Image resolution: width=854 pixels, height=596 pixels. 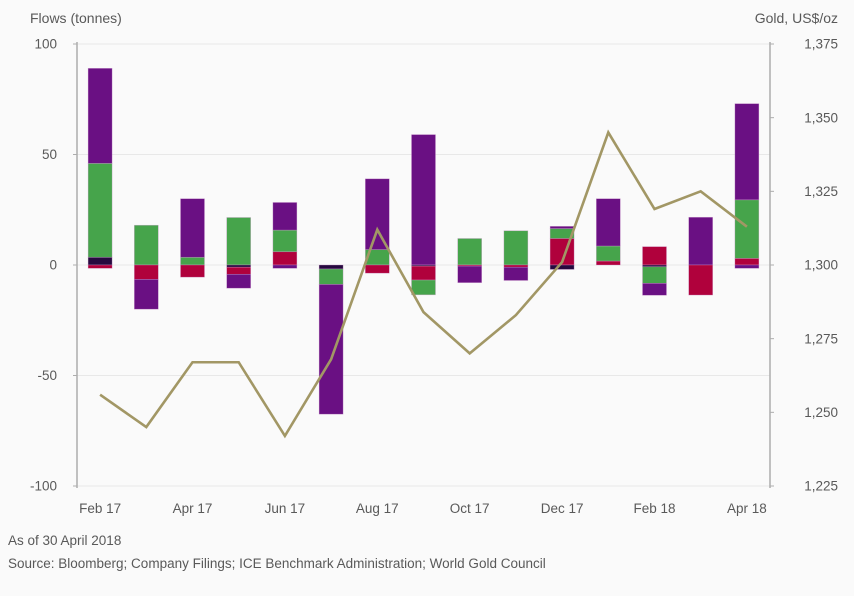 What do you see at coordinates (53, 265) in the screenshot?
I see `left-axis-tick-label: 0` at bounding box center [53, 265].